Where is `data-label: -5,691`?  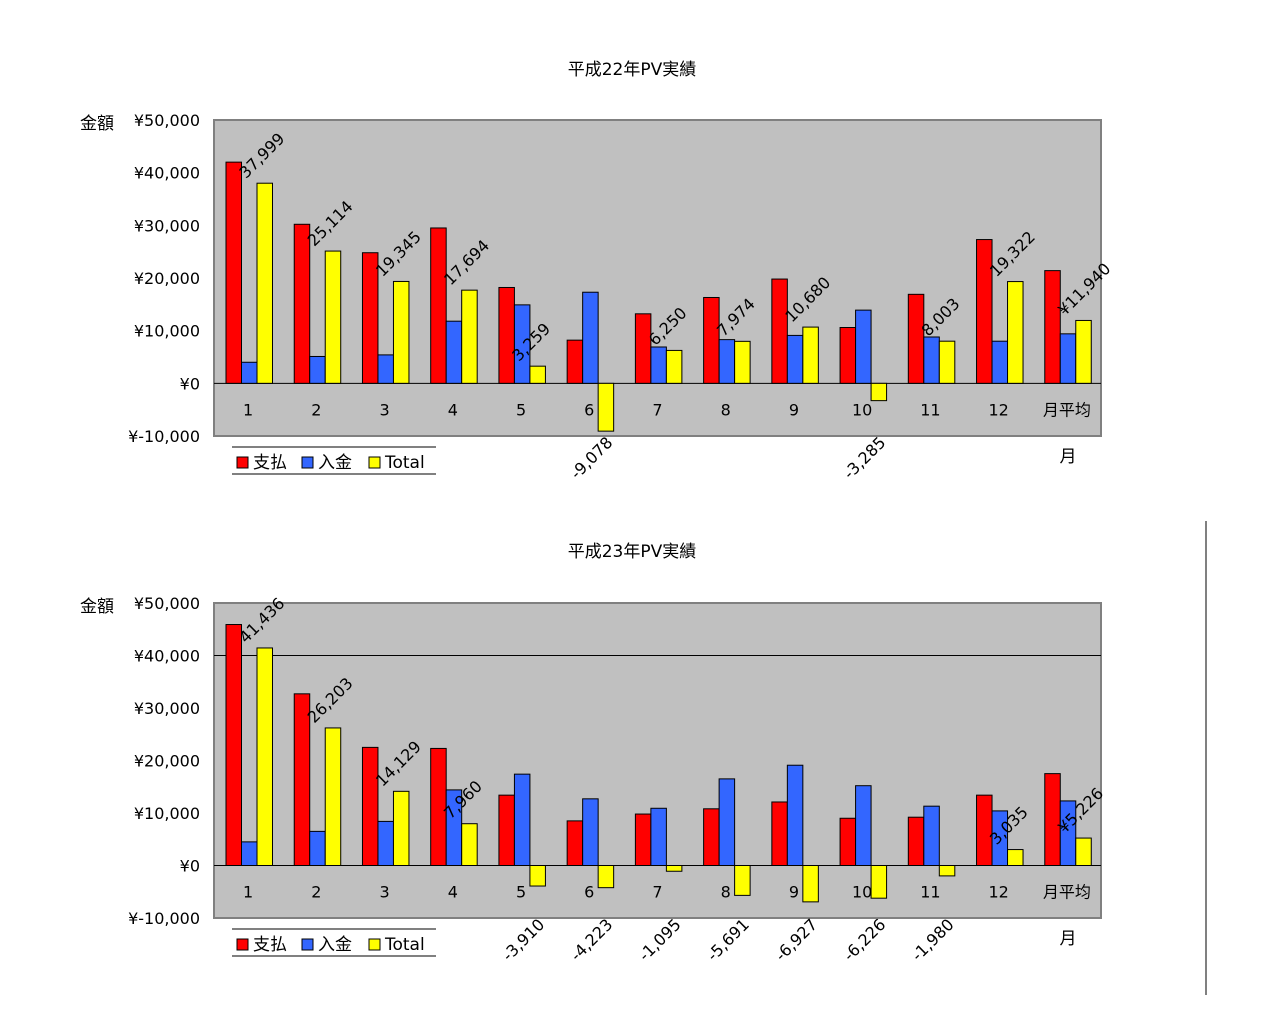
data-label: -5,691 is located at coordinates (728, 940).